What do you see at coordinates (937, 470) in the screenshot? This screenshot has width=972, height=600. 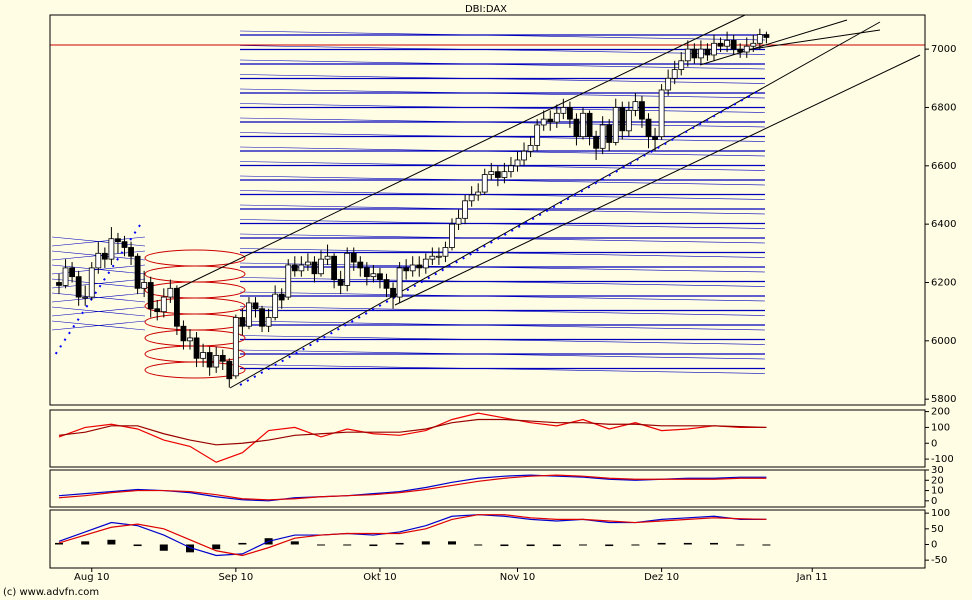 I see `y-tick-label: 30` at bounding box center [937, 470].